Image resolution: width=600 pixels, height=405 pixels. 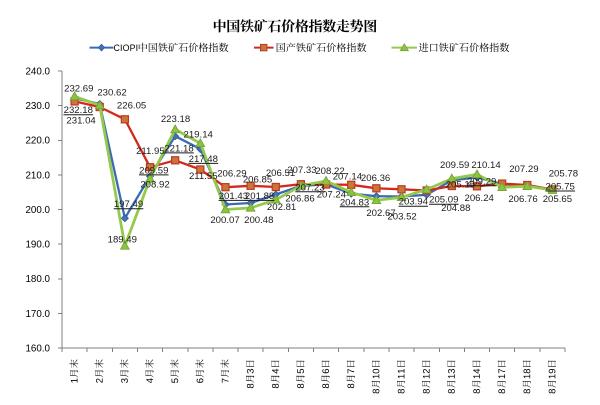 I want to click on svg-text: 206.76, so click(x=522, y=199).